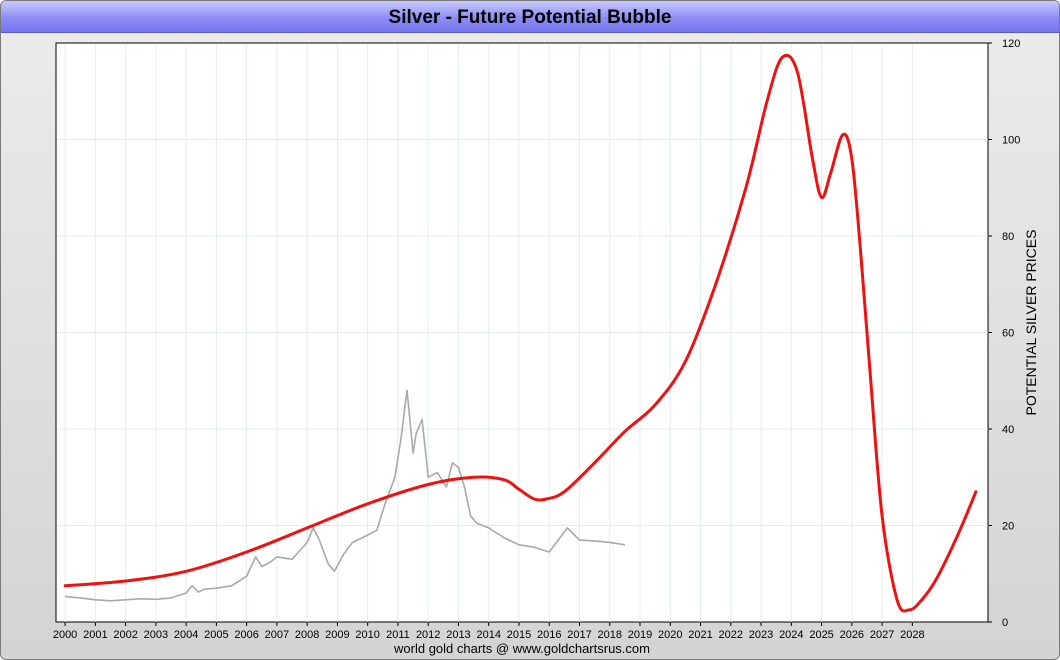 The height and width of the screenshot is (660, 1060). I want to click on x-tick-label: 2028, so click(912, 635).